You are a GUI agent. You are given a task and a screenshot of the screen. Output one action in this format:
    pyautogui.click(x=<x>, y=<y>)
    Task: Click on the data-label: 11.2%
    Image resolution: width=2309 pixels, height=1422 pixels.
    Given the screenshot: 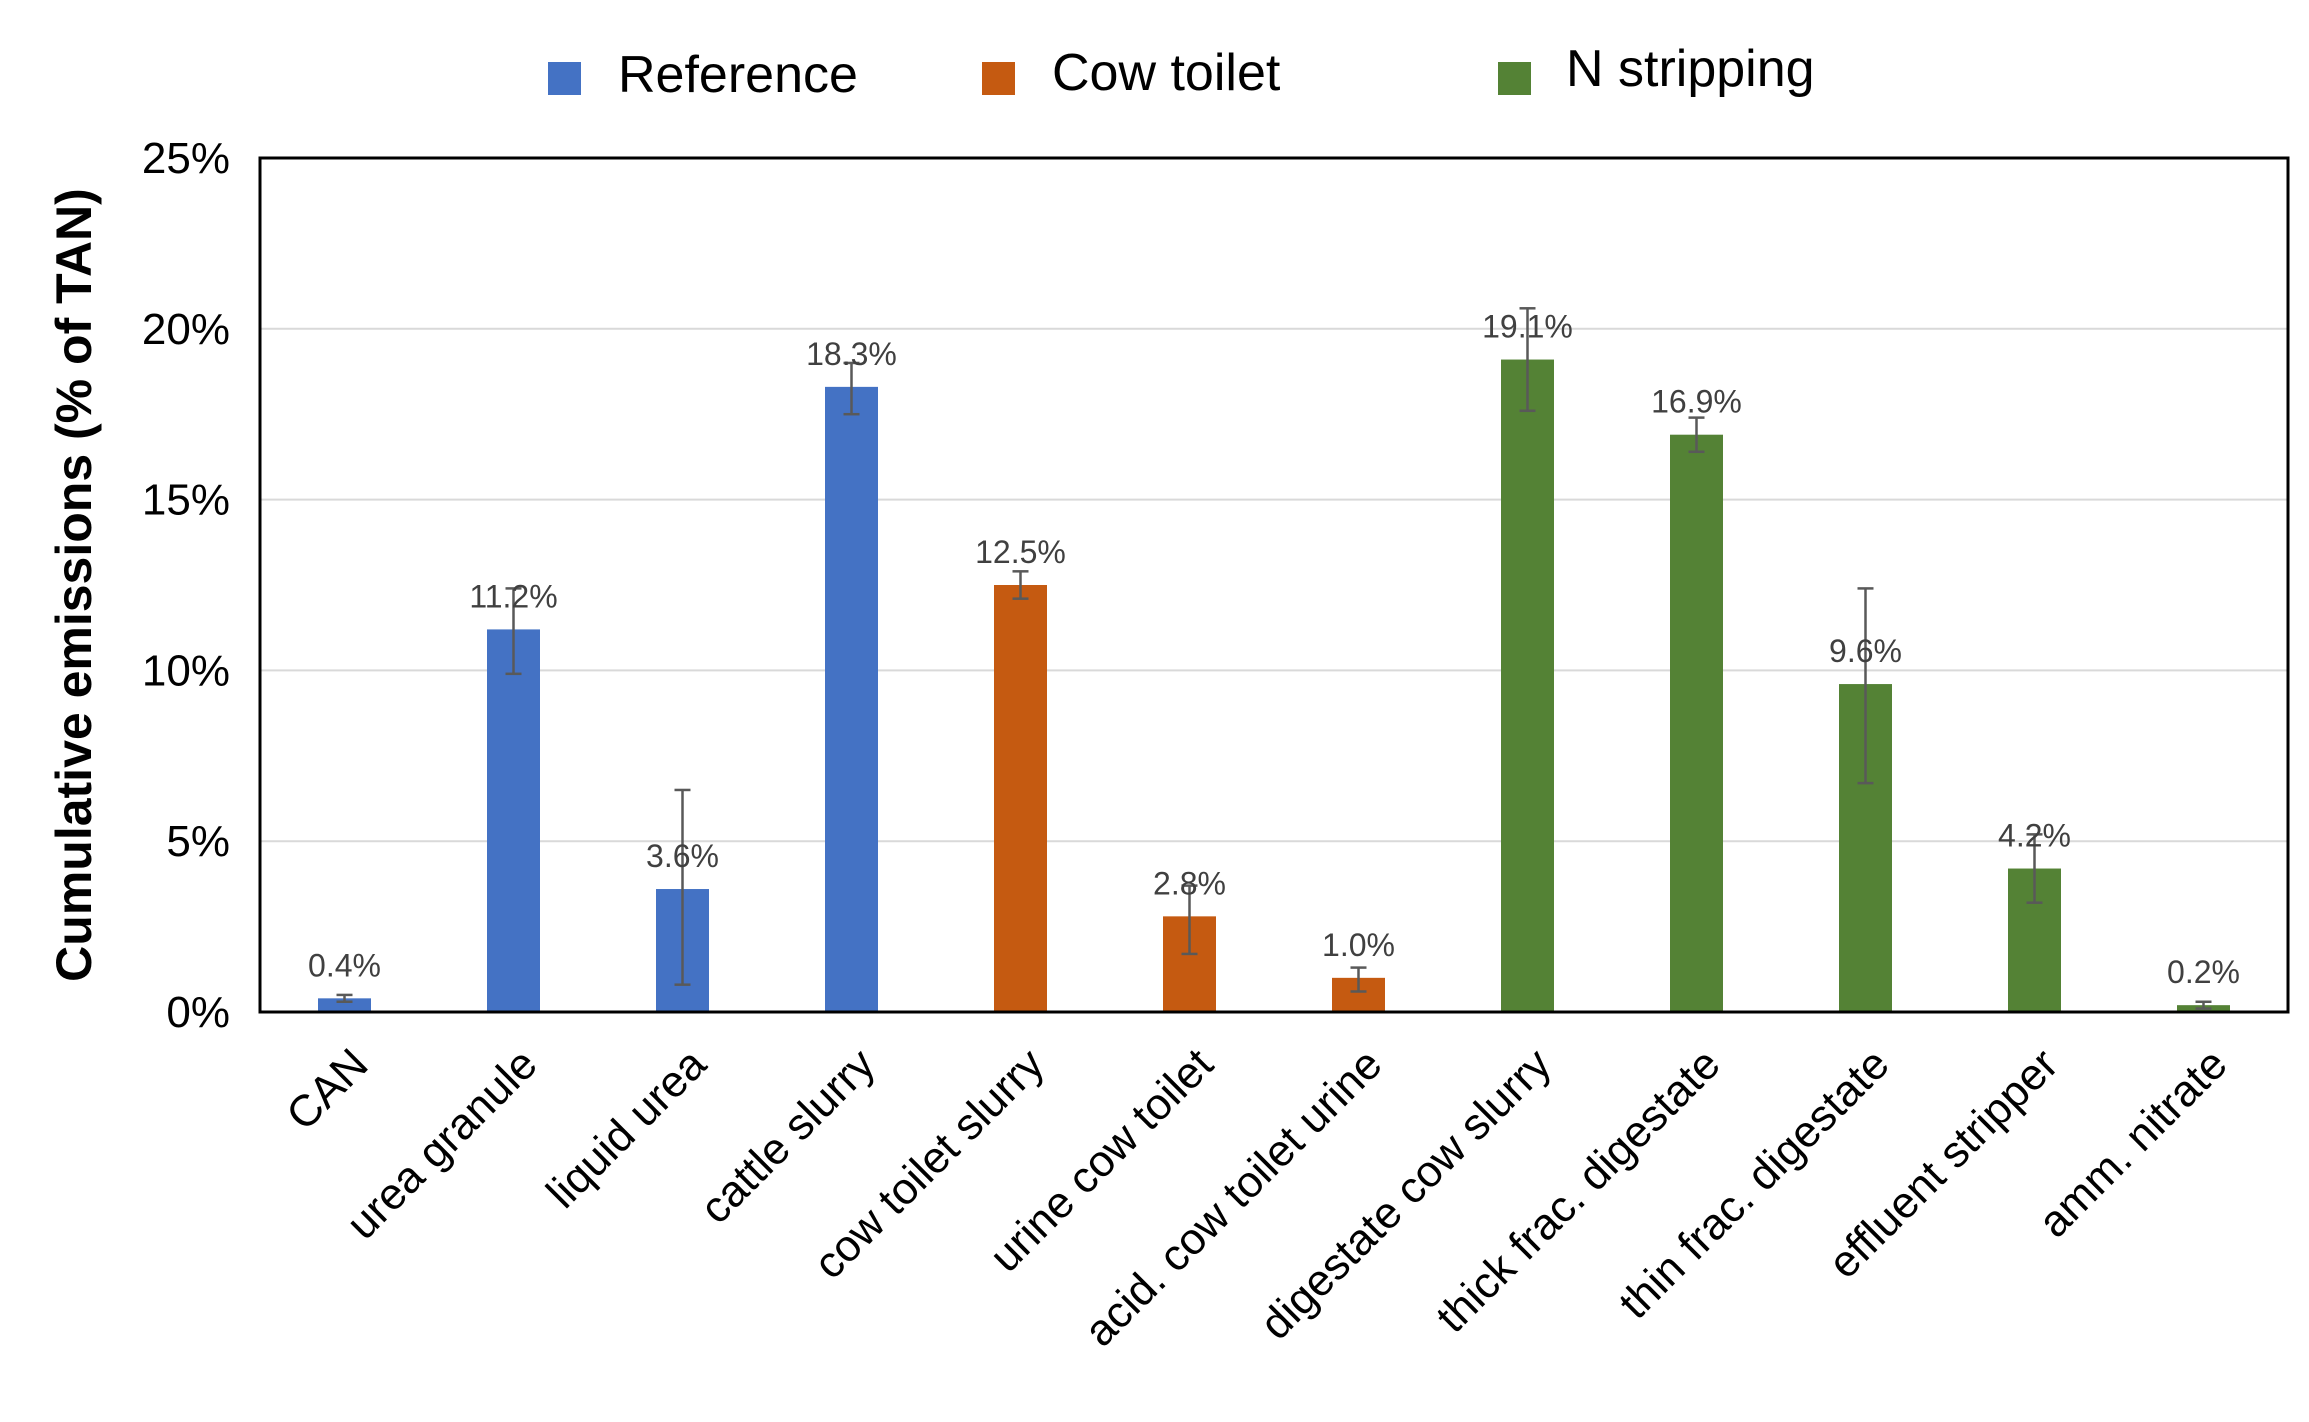 What is the action you would take?
    pyautogui.click(x=513, y=596)
    